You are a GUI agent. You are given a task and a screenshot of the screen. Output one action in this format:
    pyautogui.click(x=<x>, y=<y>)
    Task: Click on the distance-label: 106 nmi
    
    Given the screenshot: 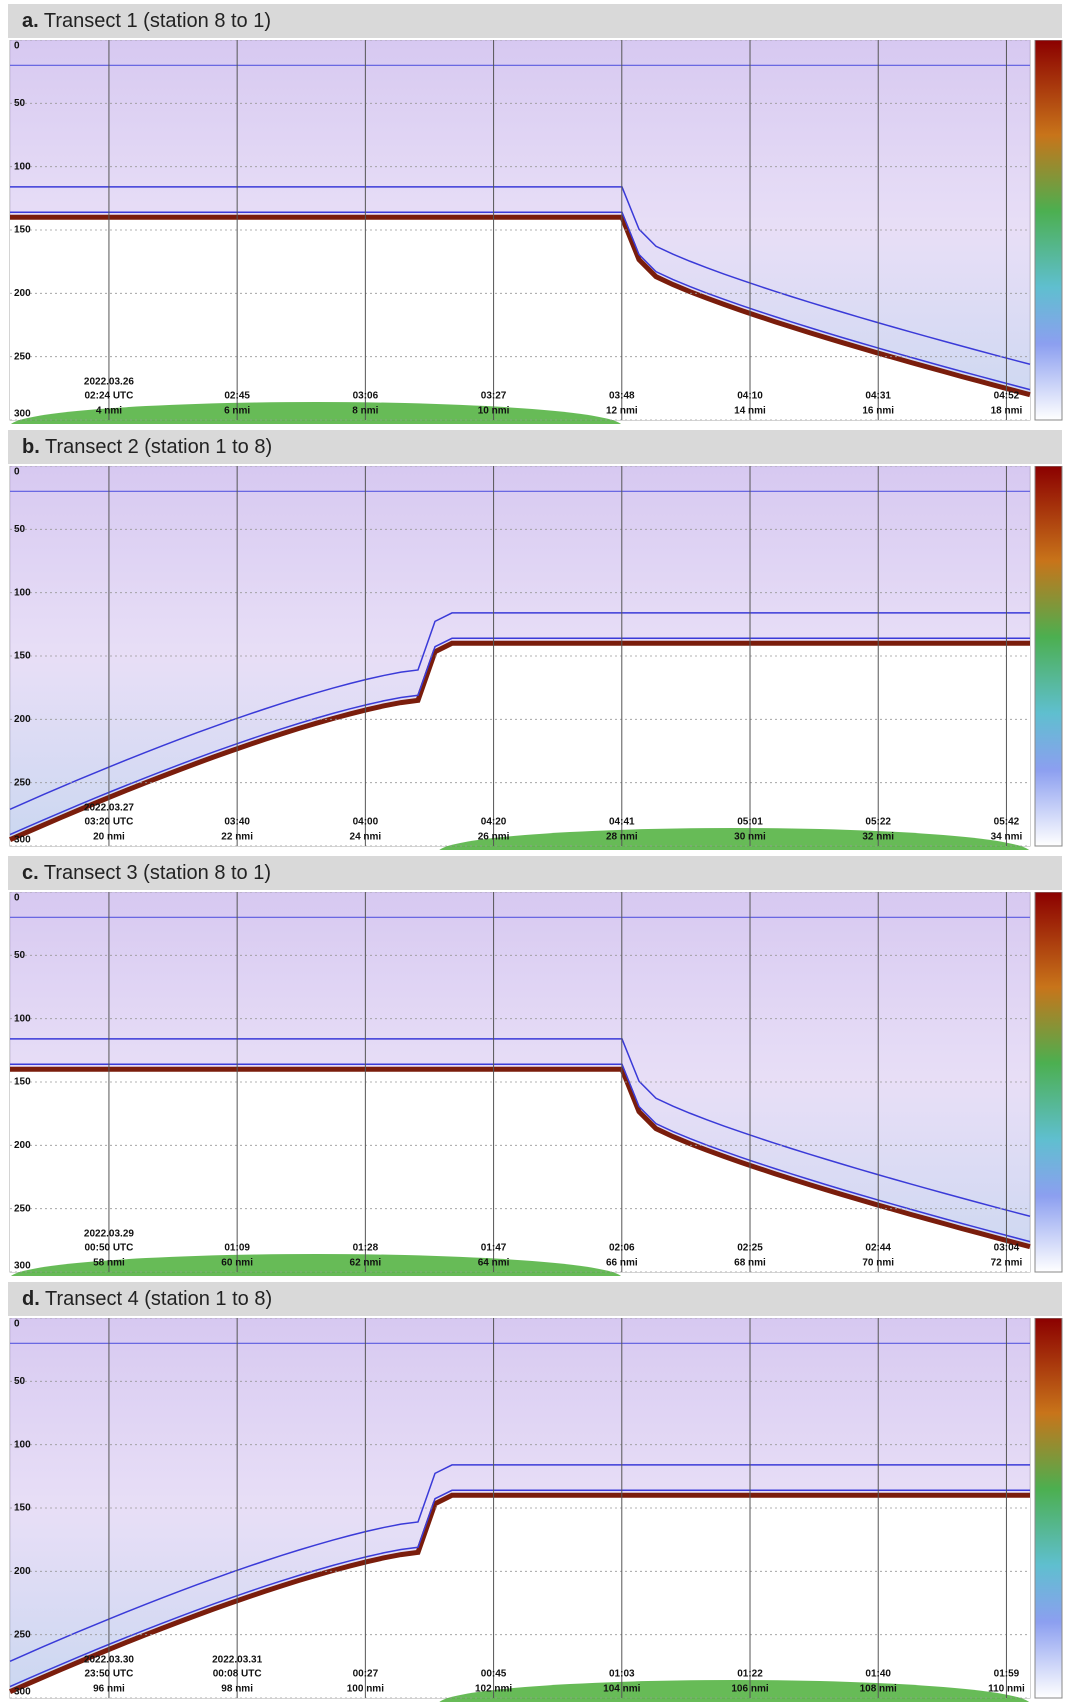 What is the action you would take?
    pyautogui.click(x=749, y=1689)
    